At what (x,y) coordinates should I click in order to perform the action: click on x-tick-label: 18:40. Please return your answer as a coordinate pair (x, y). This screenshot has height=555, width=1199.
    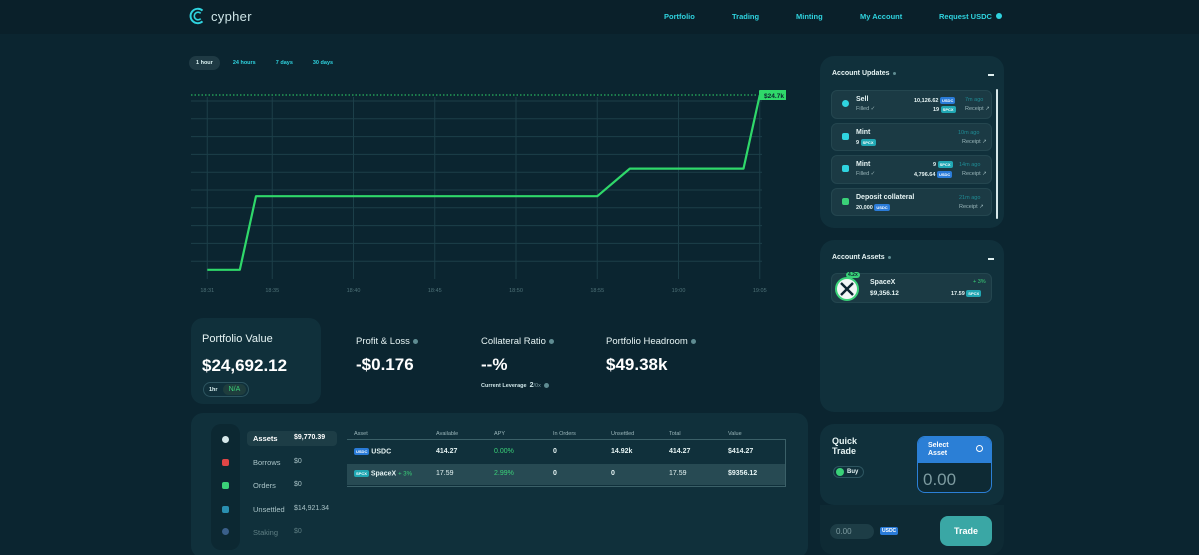
    Looking at the image, I should click on (354, 291).